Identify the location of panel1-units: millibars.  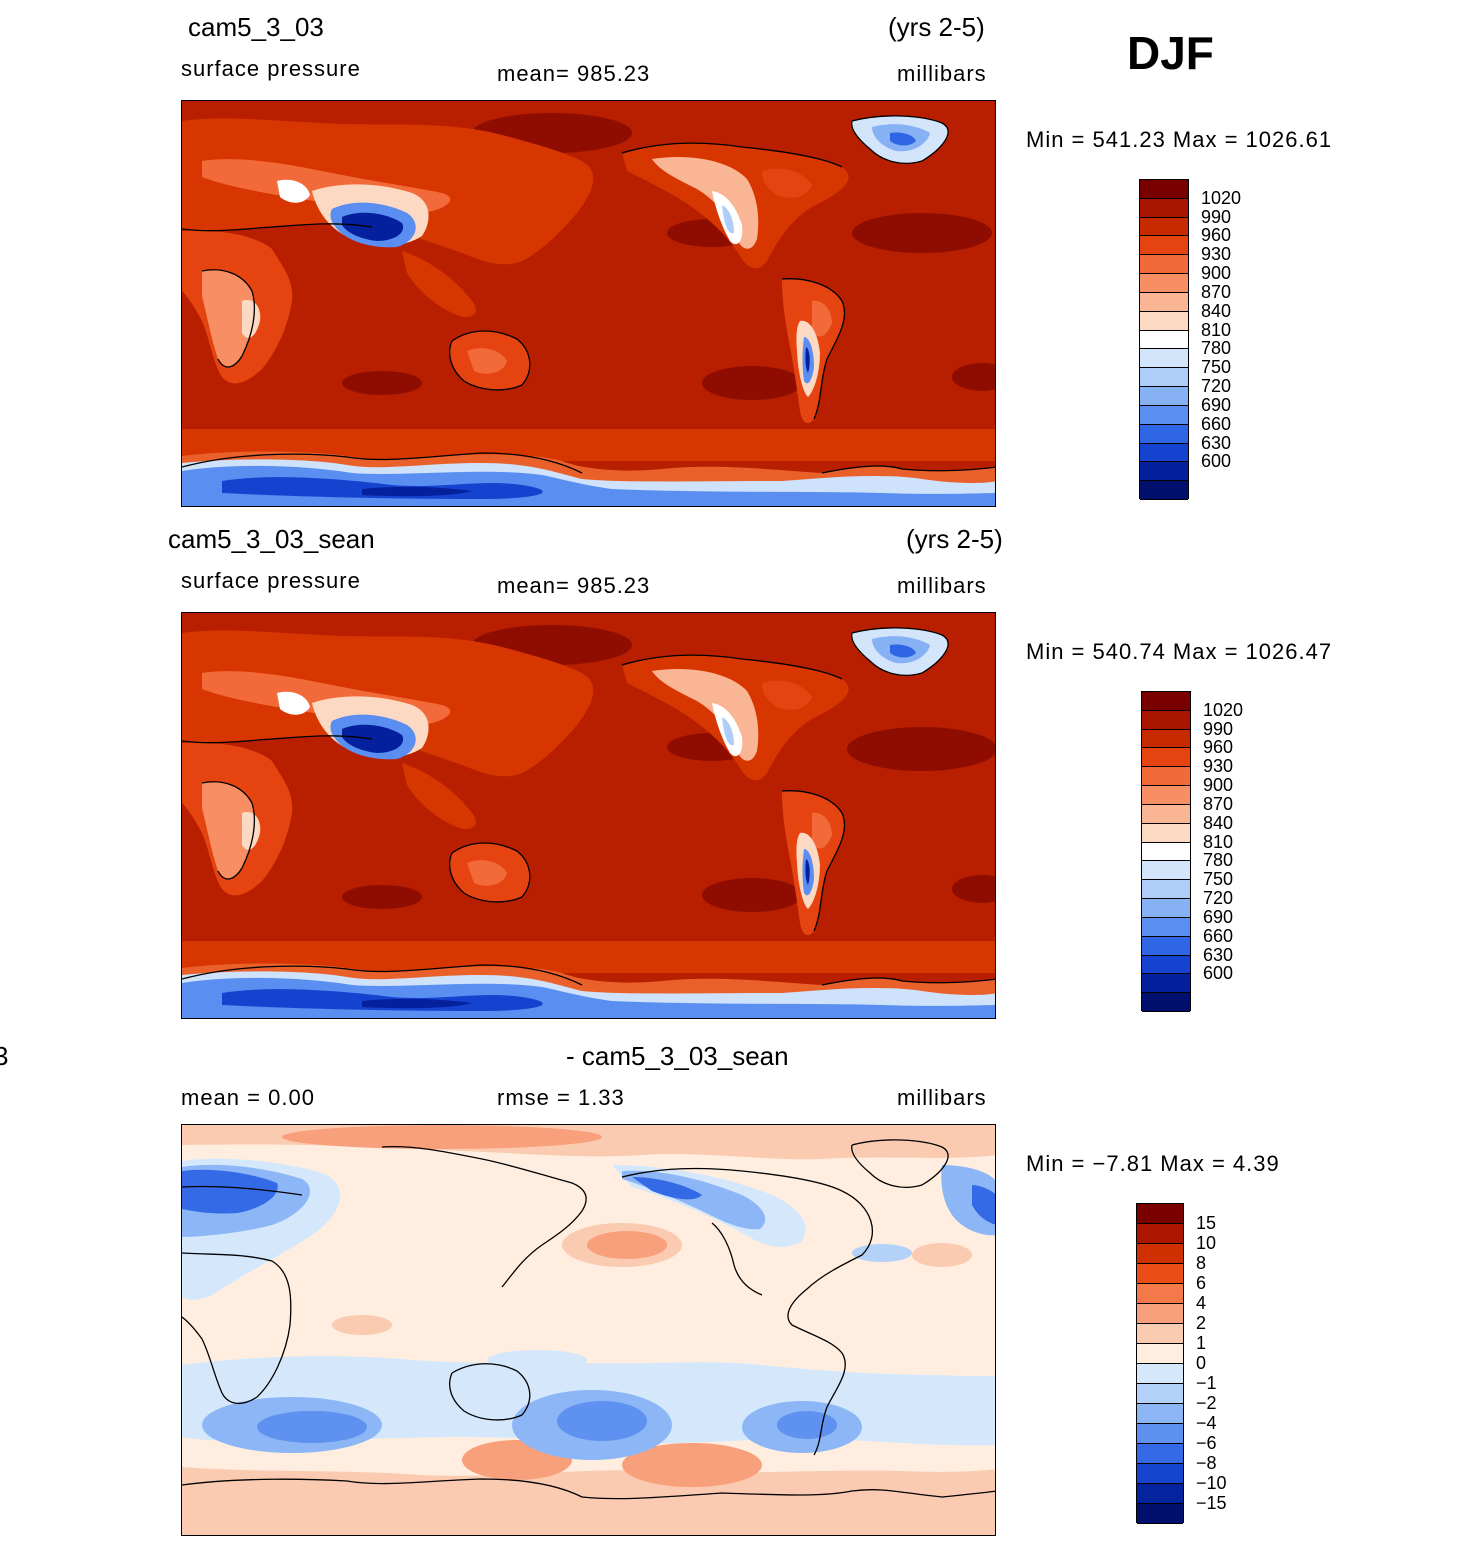
(942, 73).